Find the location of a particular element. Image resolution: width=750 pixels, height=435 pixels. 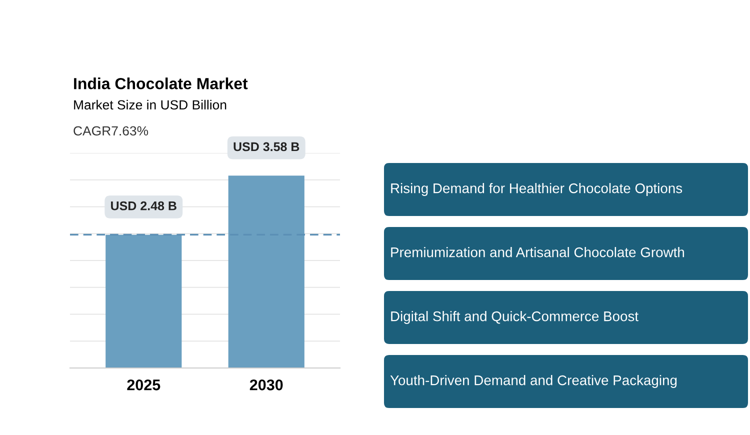

data-label: USD 2.48 B is located at coordinates (143, 205).